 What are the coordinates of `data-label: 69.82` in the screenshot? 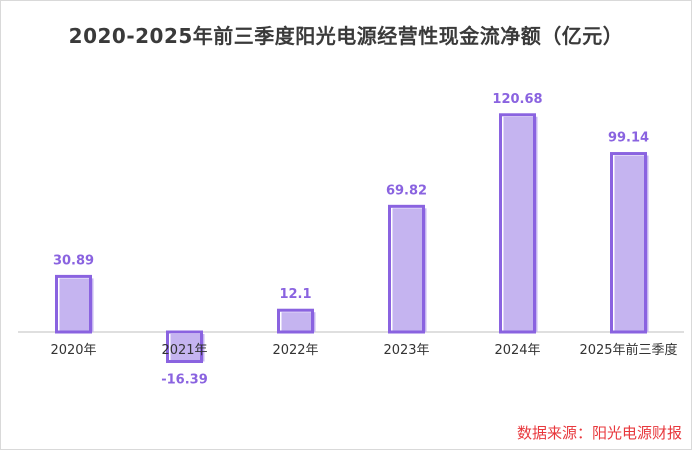 It's located at (406, 190).